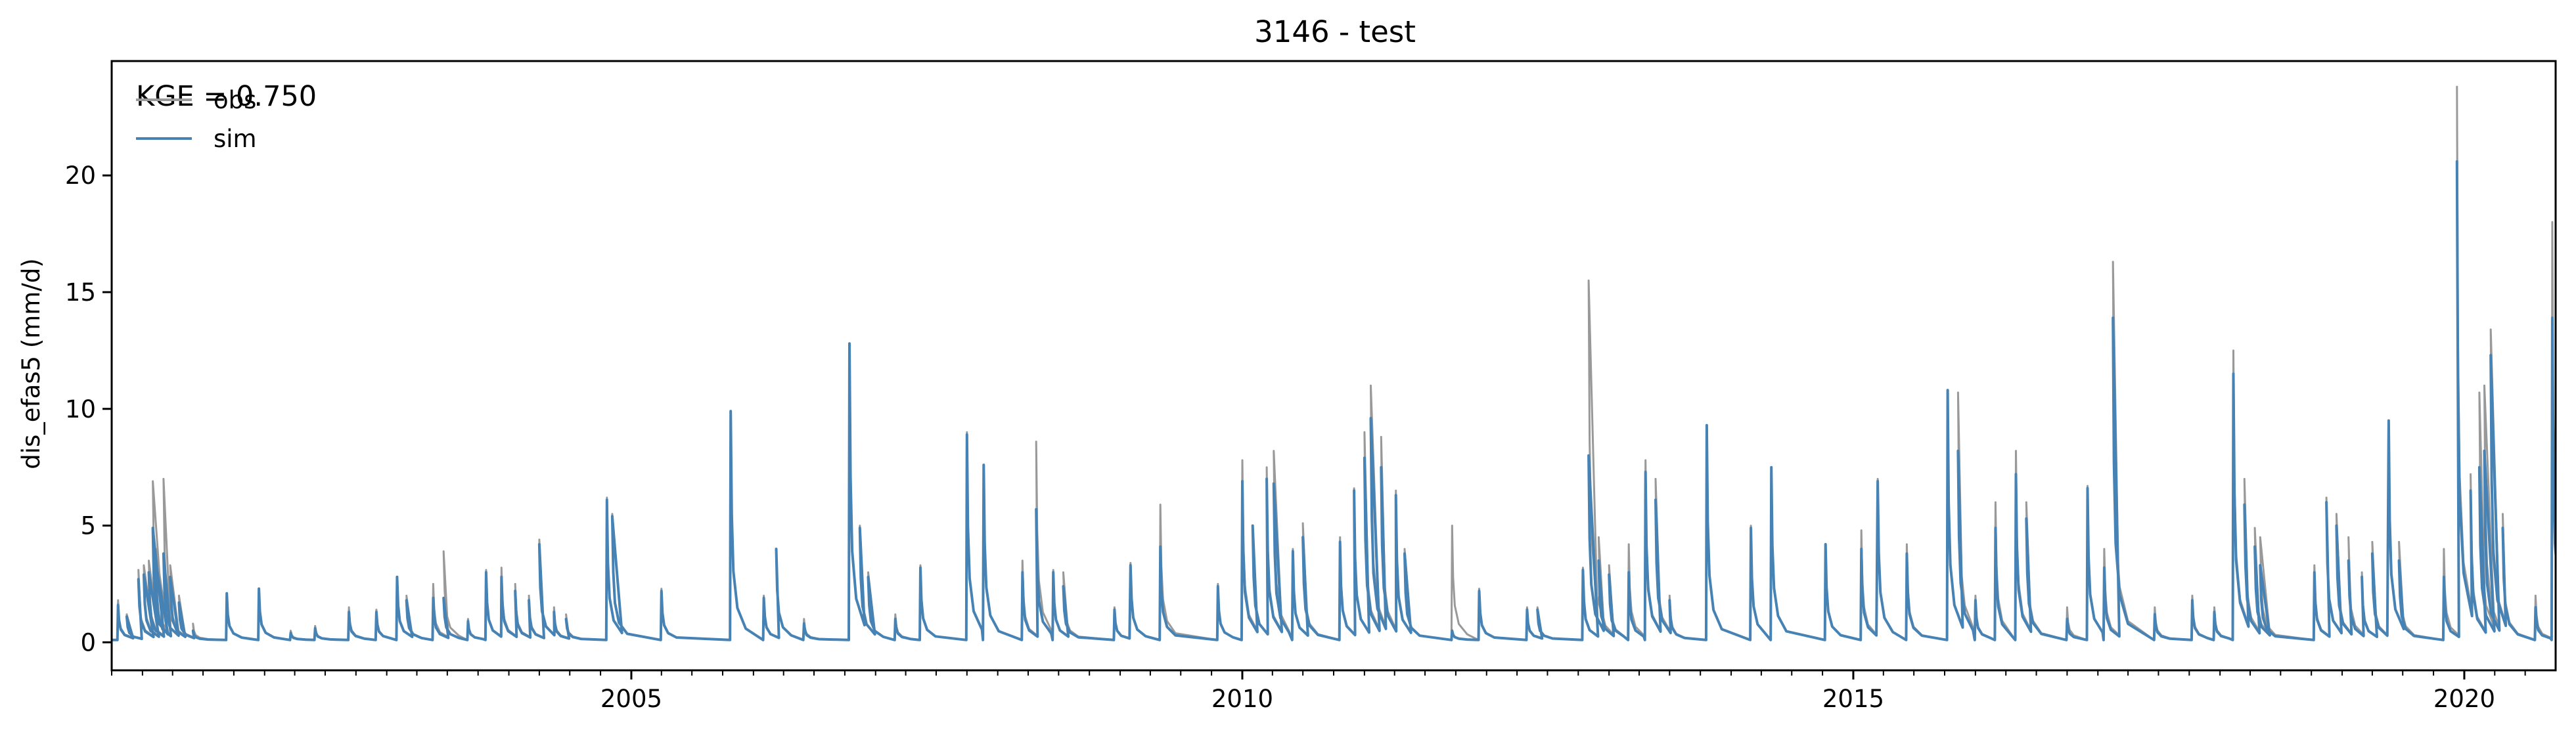 The height and width of the screenshot is (734, 2576). What do you see at coordinates (226, 116) in the screenshot?
I see `legend: KGE = 0.750 obs sim` at bounding box center [226, 116].